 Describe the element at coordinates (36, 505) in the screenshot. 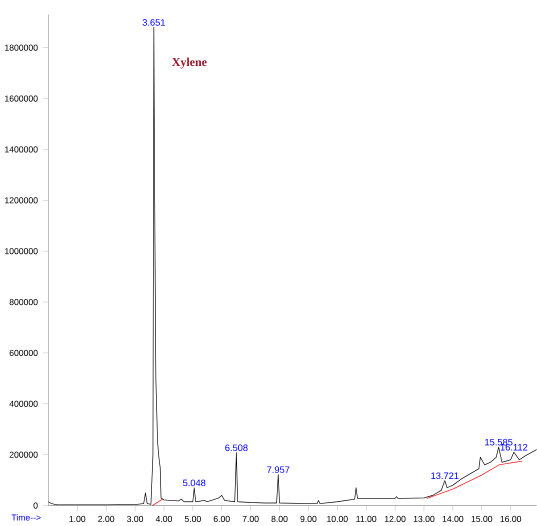

I see `y-tick-label: 0` at that location.